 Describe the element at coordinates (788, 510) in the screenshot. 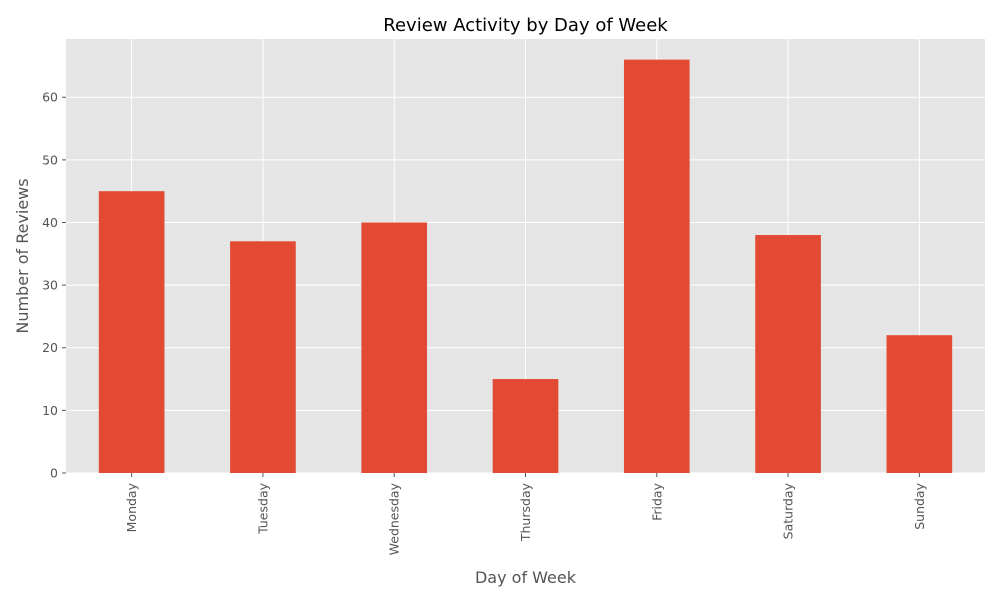

I see `x-tick-label: Saturday` at that location.